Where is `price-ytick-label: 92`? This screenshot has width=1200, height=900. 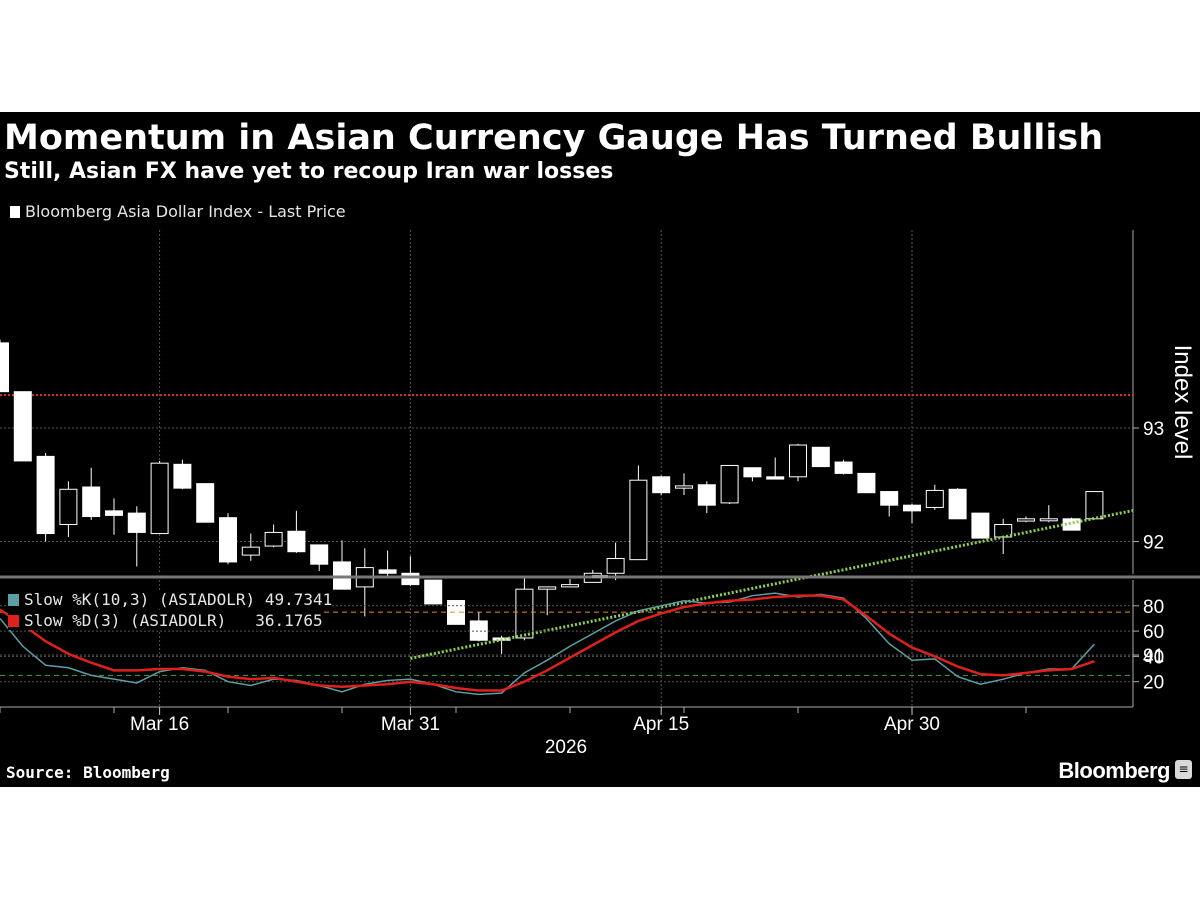 price-ytick-label: 92 is located at coordinates (1153, 543).